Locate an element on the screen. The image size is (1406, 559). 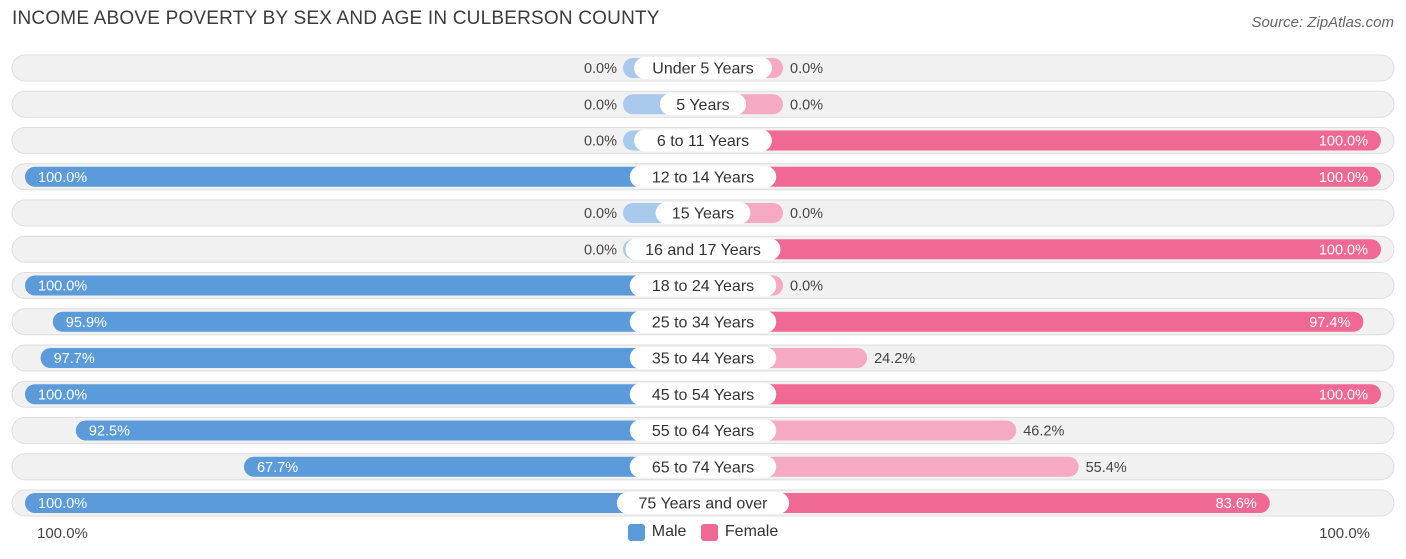
legend-label-male: Male is located at coordinates (669, 531).